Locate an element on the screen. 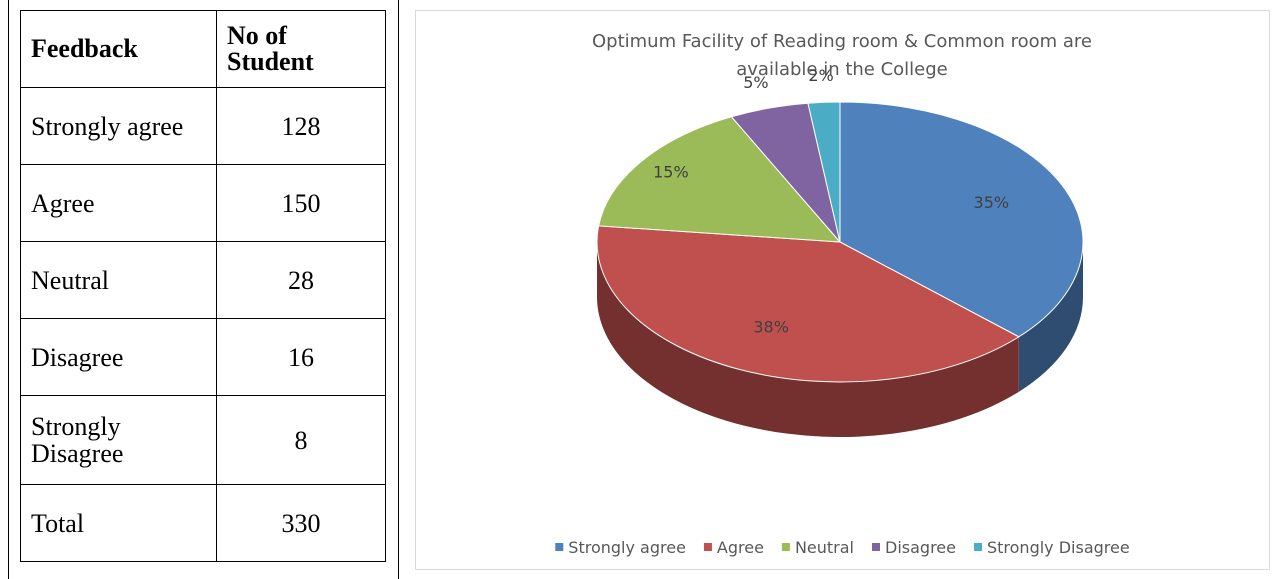  table-row: Strongly agree 128 is located at coordinates (203, 126).